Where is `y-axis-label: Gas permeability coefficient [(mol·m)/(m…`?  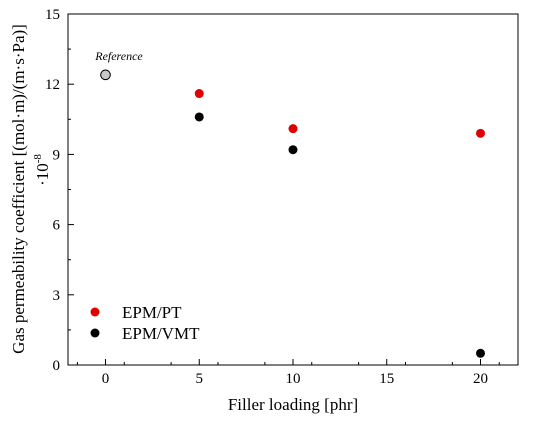
y-axis-label: Gas permeability coefficient [(mol·m)/(m… is located at coordinates (18, 189).